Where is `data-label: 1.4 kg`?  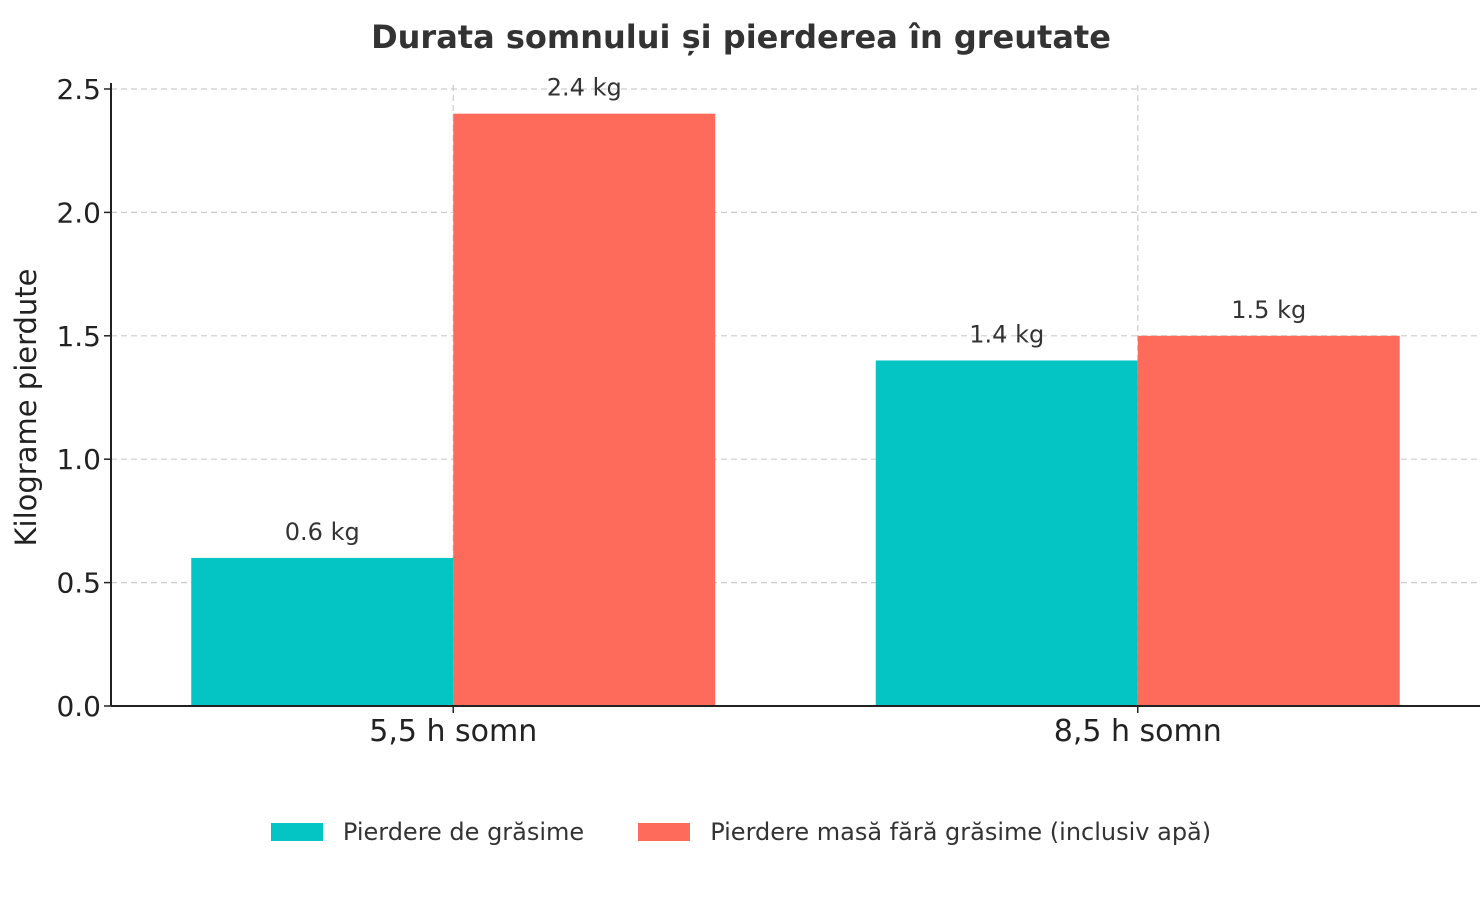
data-label: 1.4 kg is located at coordinates (1006, 334).